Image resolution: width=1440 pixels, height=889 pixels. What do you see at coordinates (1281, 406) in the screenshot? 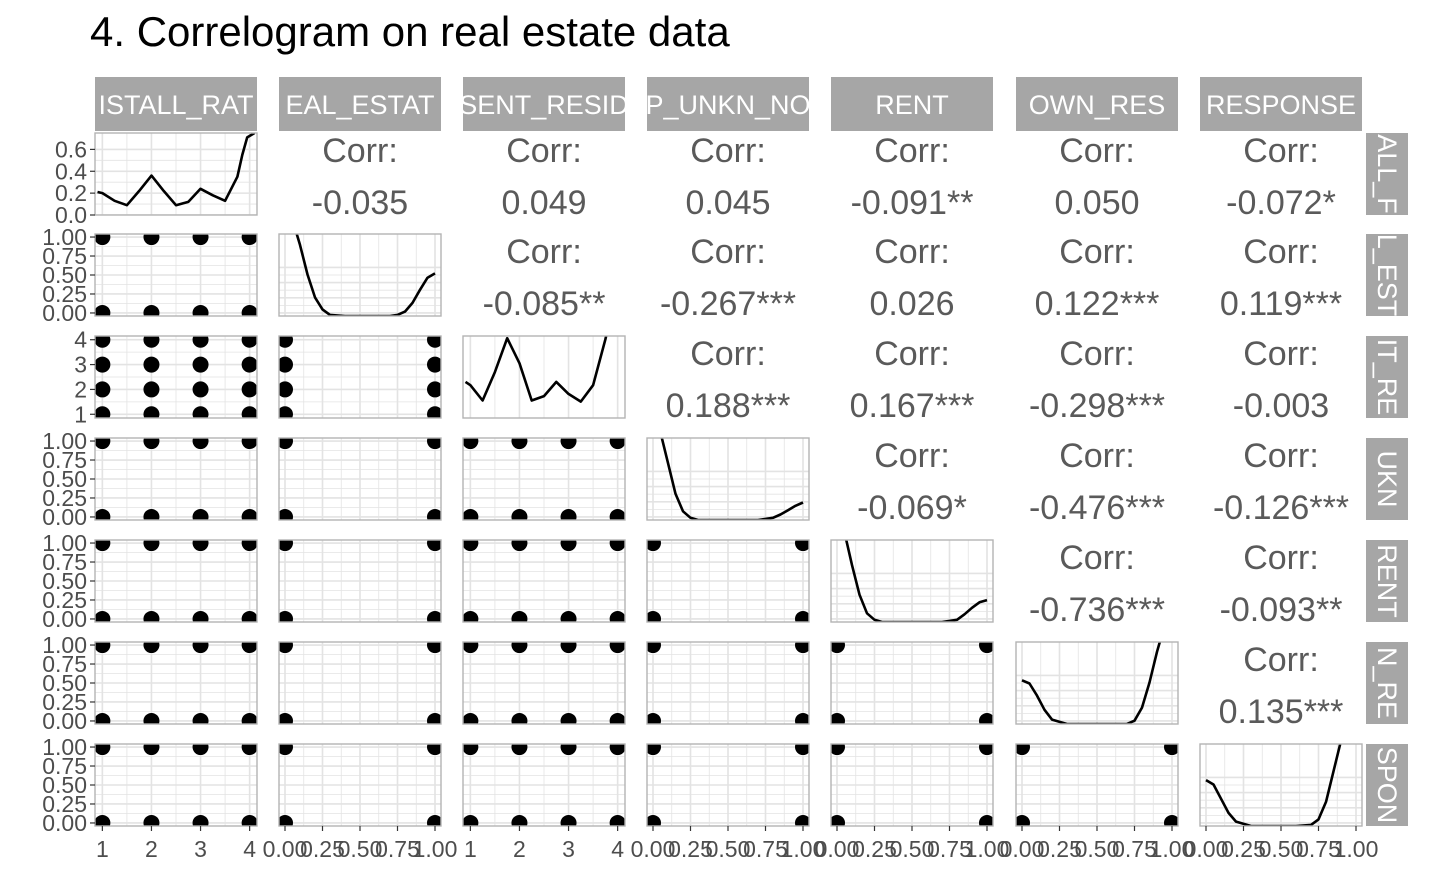
I see `corr-value: -0.003` at bounding box center [1281, 406].